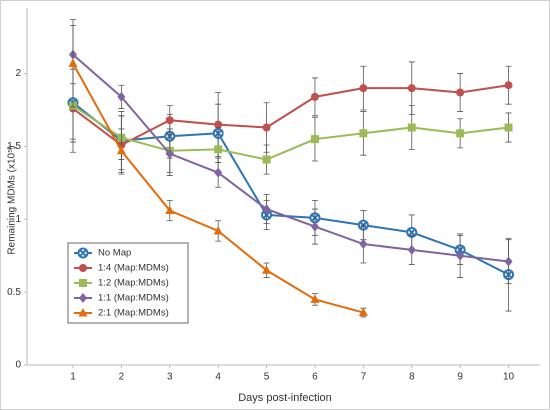 This screenshot has width=550, height=410. What do you see at coordinates (133, 283) in the screenshot?
I see `legend-label: 1:2 (Map:MDMs)` at bounding box center [133, 283].